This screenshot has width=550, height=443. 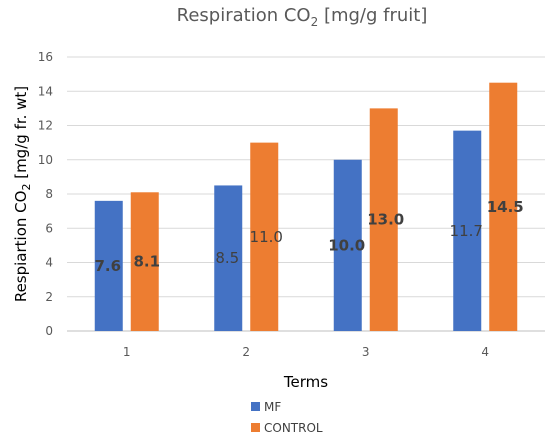 I want to click on data-label-control-1: 8.1, so click(x=146, y=262).